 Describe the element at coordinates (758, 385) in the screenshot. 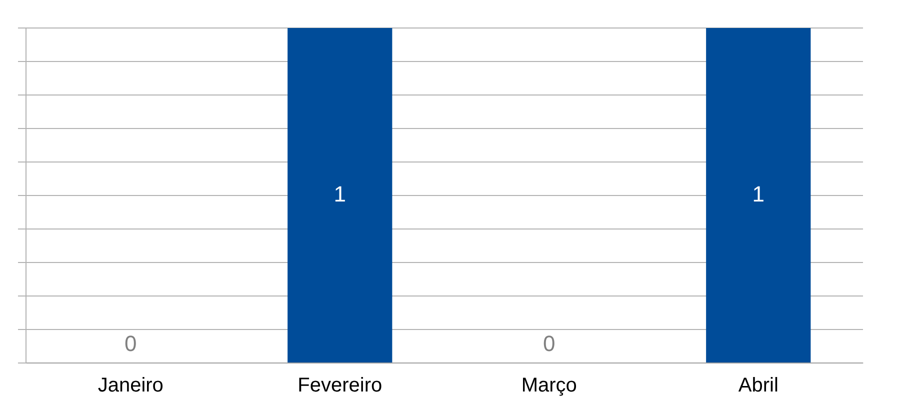

I see `x-tick-label: Abril` at that location.